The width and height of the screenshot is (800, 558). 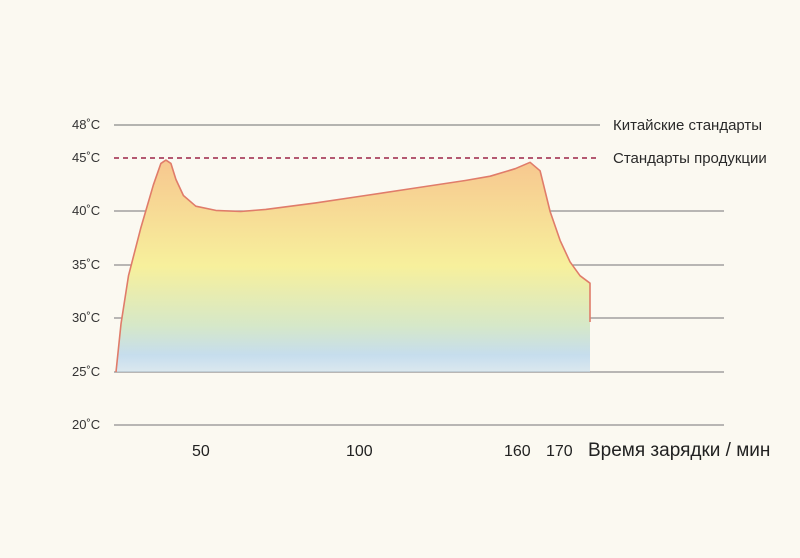 I want to click on y-tick-label: 25˚C, so click(x=86, y=371).